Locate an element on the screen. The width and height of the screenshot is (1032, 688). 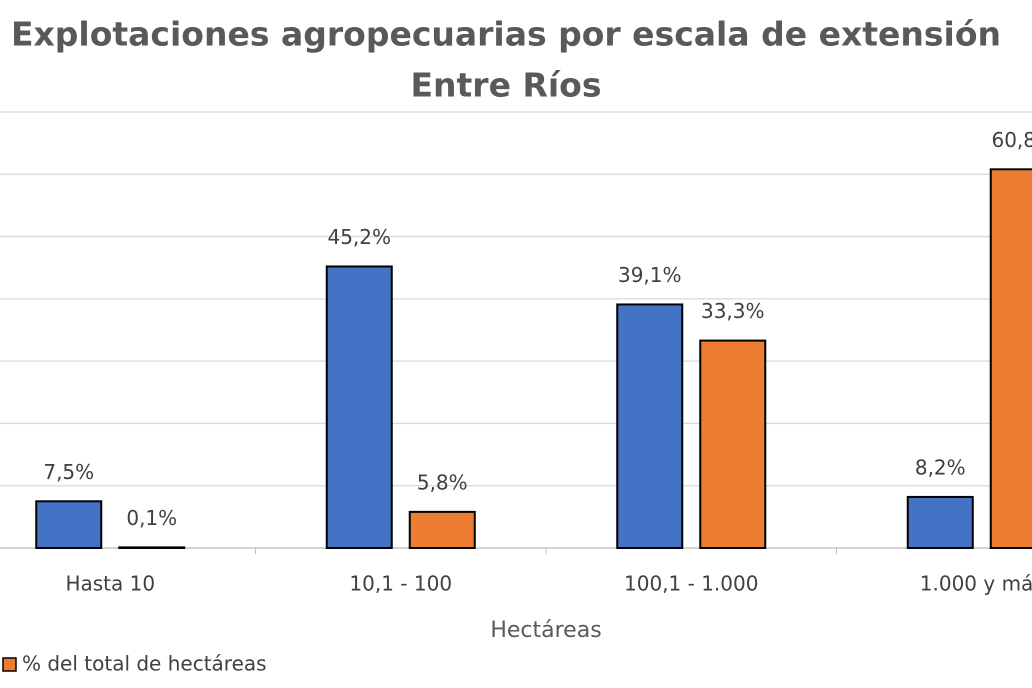
x-tick-label: 10,1 - 100 is located at coordinates (400, 584).